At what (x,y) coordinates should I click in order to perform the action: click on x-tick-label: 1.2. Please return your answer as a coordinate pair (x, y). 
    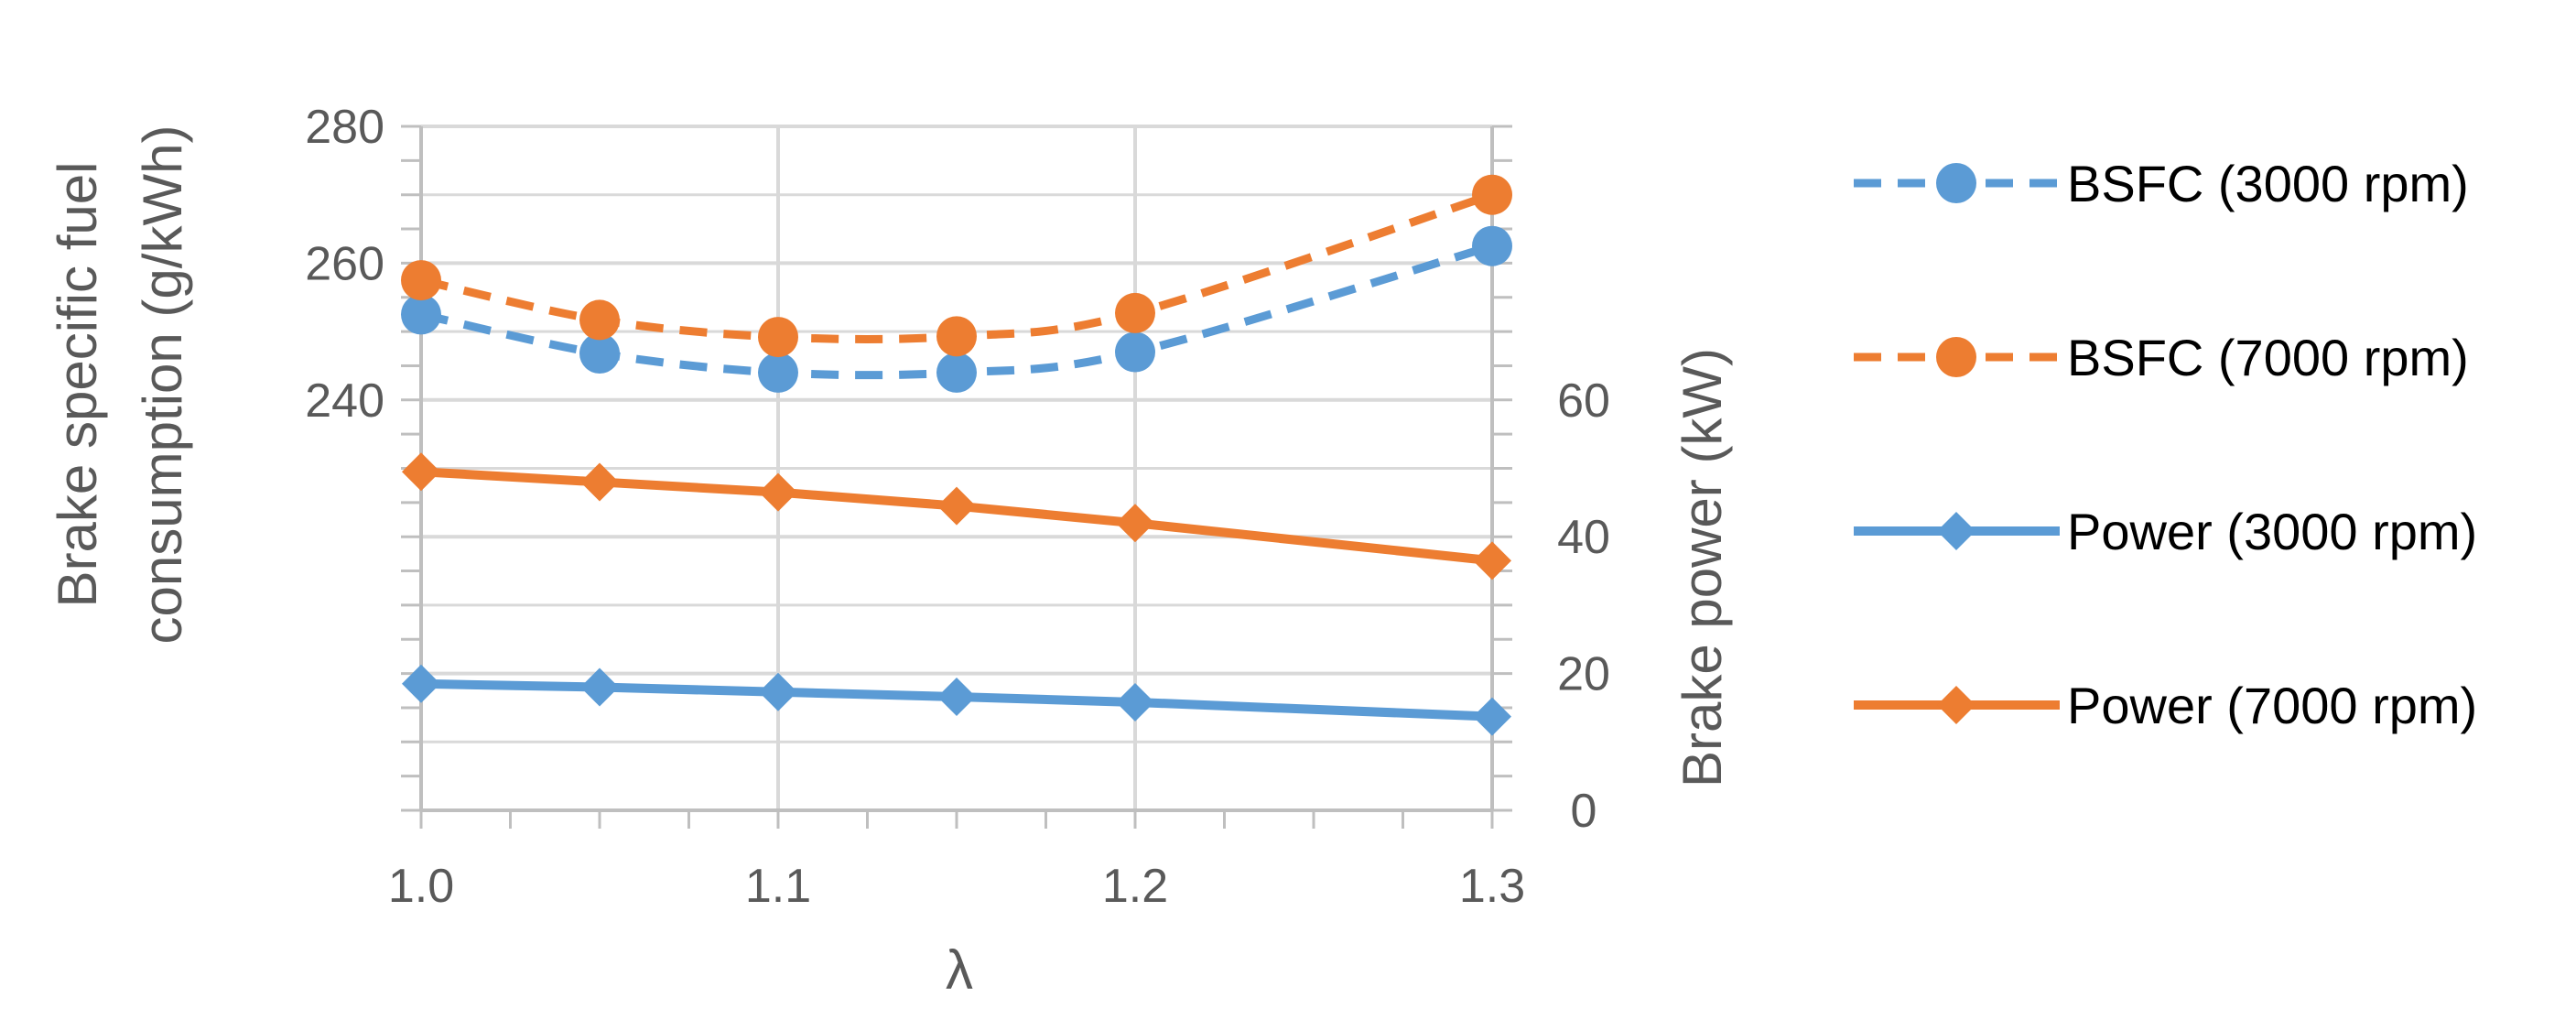
    Looking at the image, I should click on (1135, 886).